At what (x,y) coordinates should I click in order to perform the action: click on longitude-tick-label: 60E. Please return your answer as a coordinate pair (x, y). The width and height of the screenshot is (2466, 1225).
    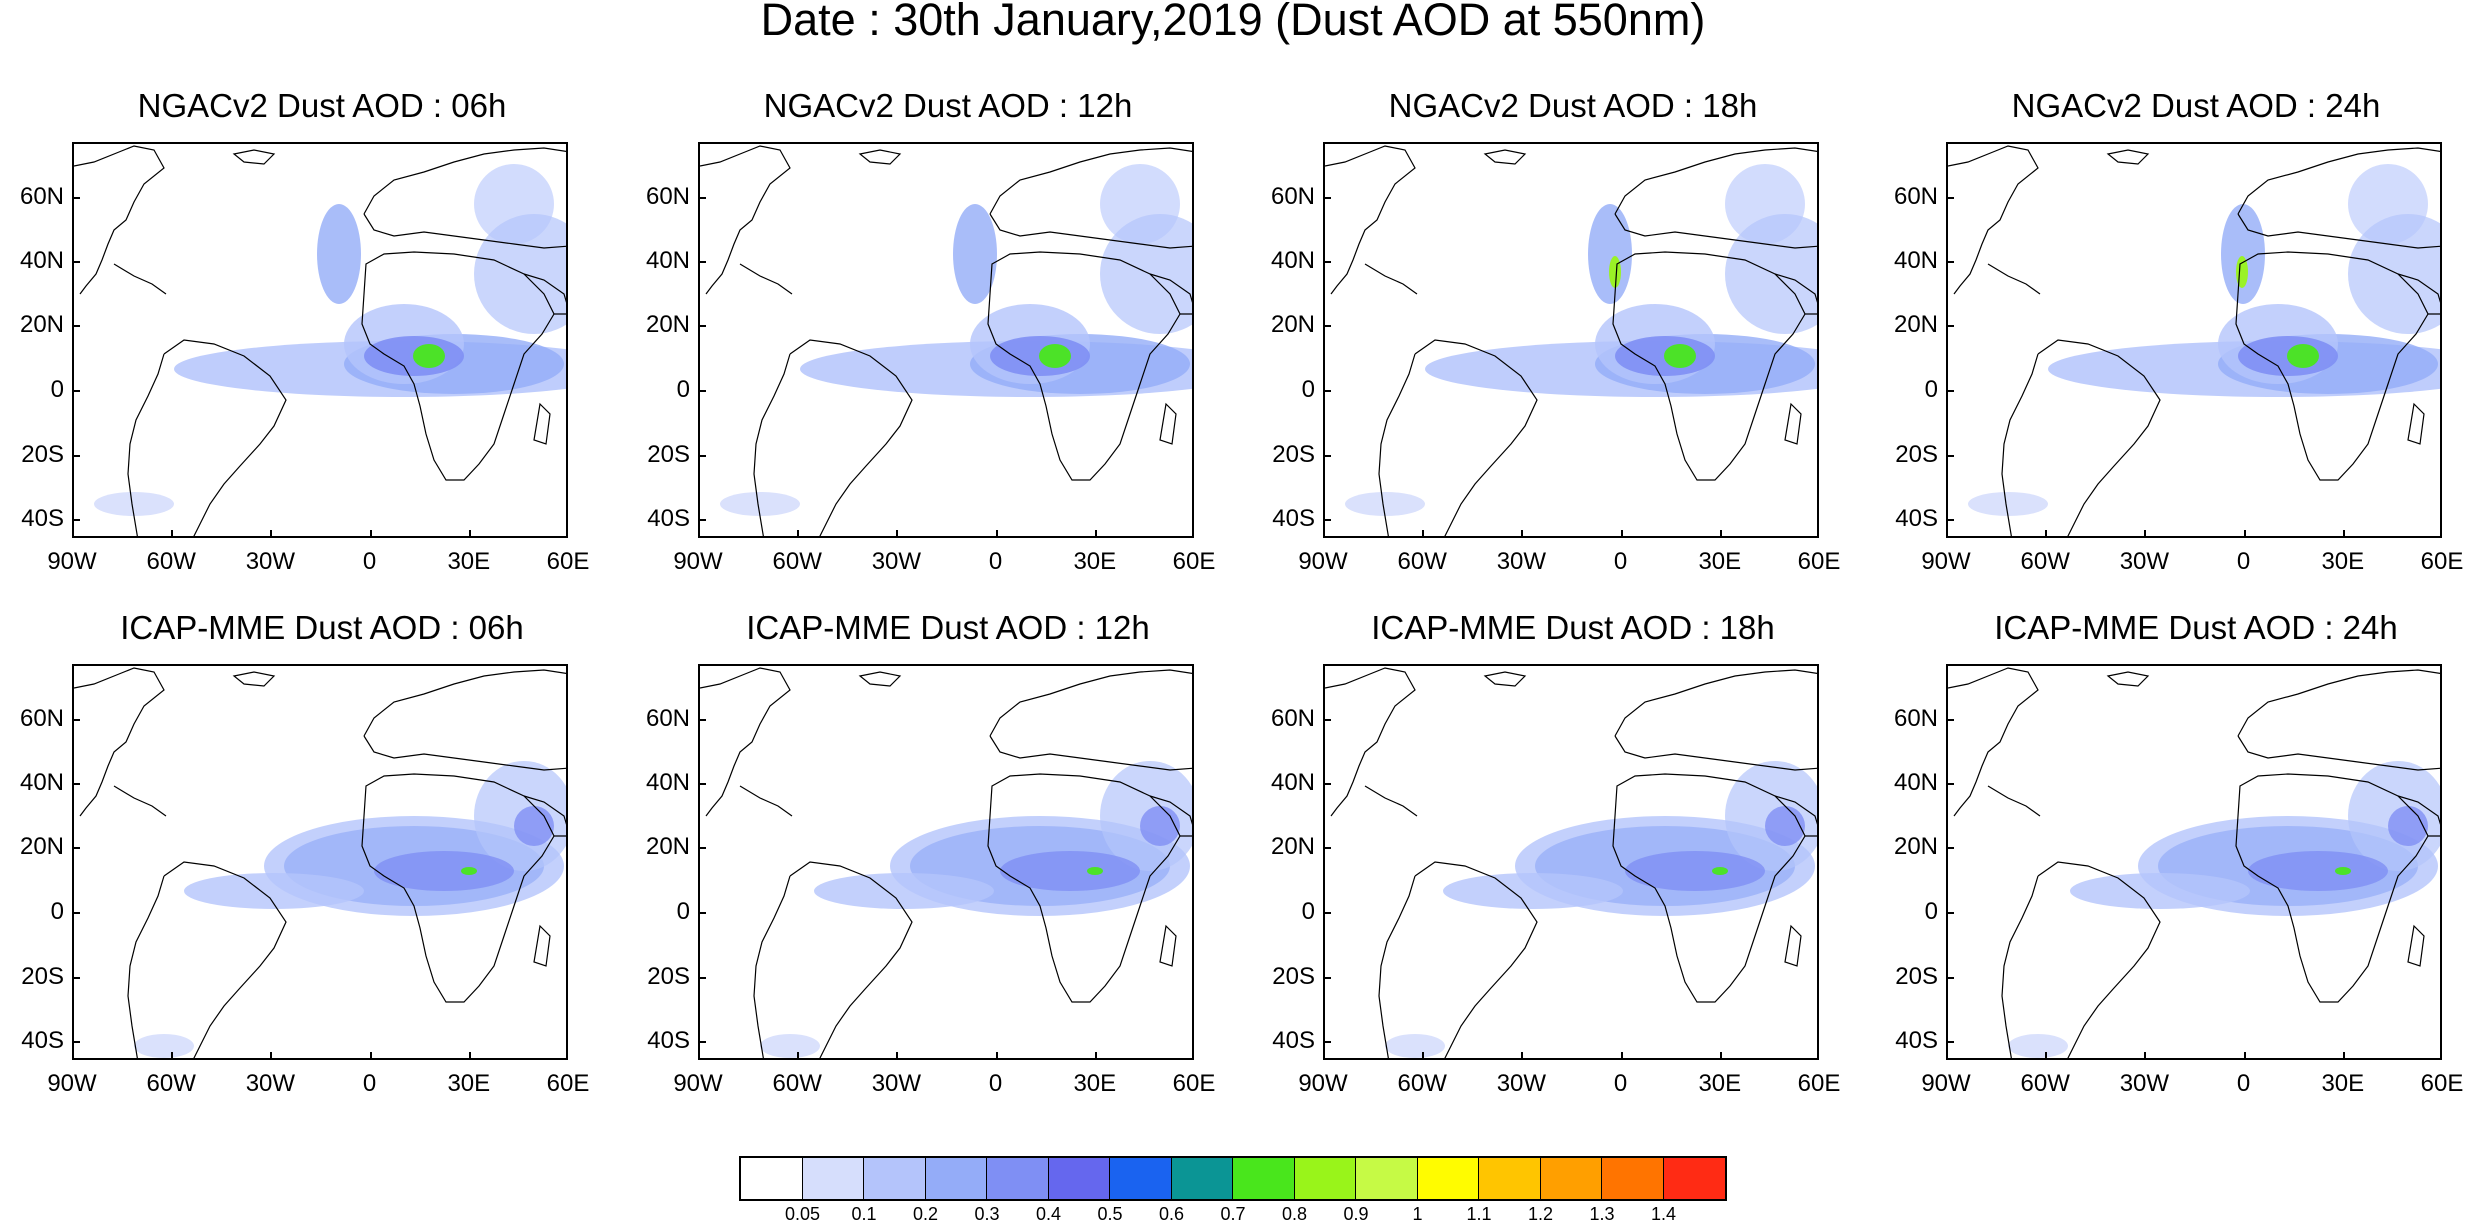
    Looking at the image, I should click on (568, 1083).